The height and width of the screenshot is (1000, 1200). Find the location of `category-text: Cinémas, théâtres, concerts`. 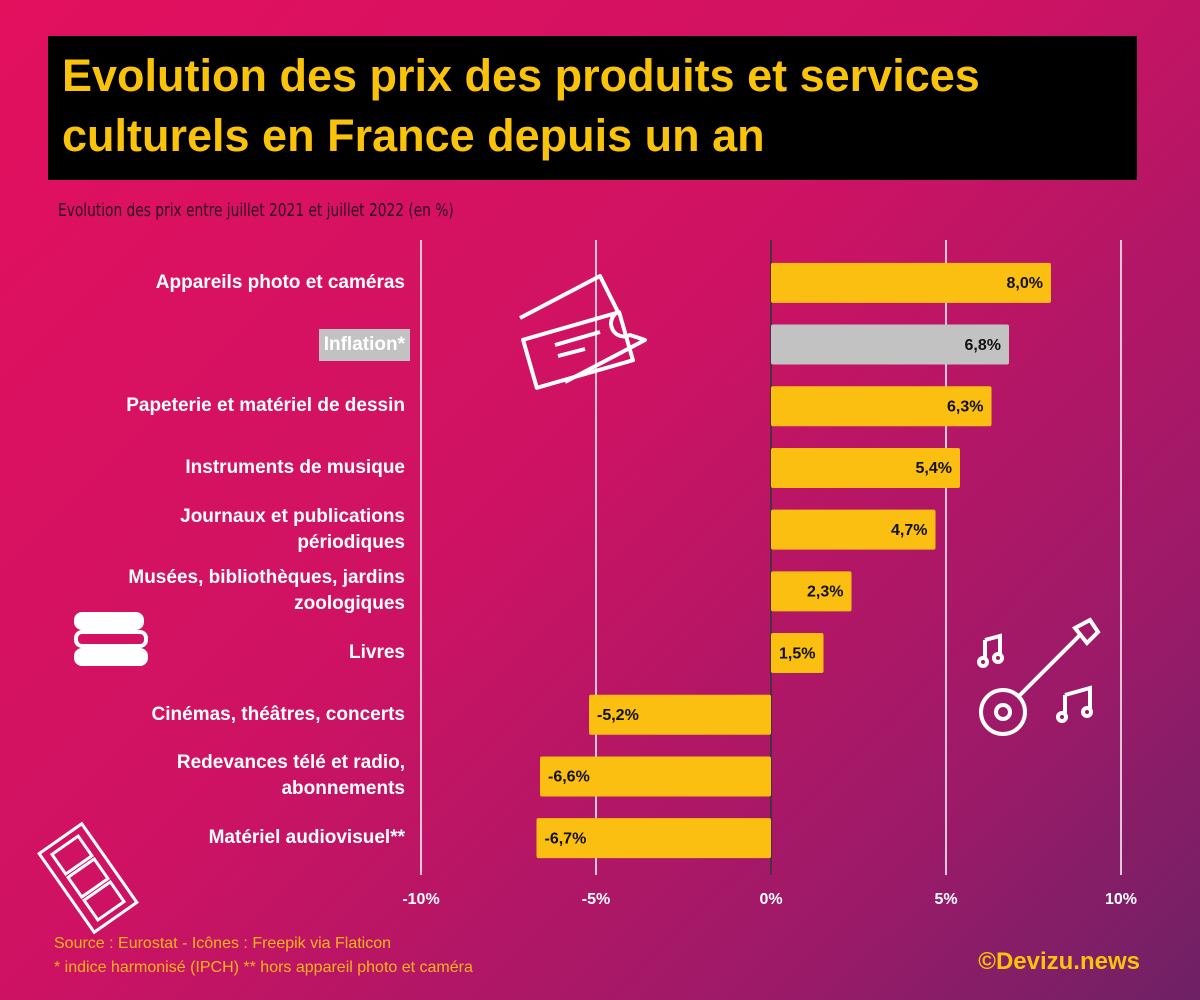

category-text: Cinémas, théâtres, concerts is located at coordinates (278, 714).